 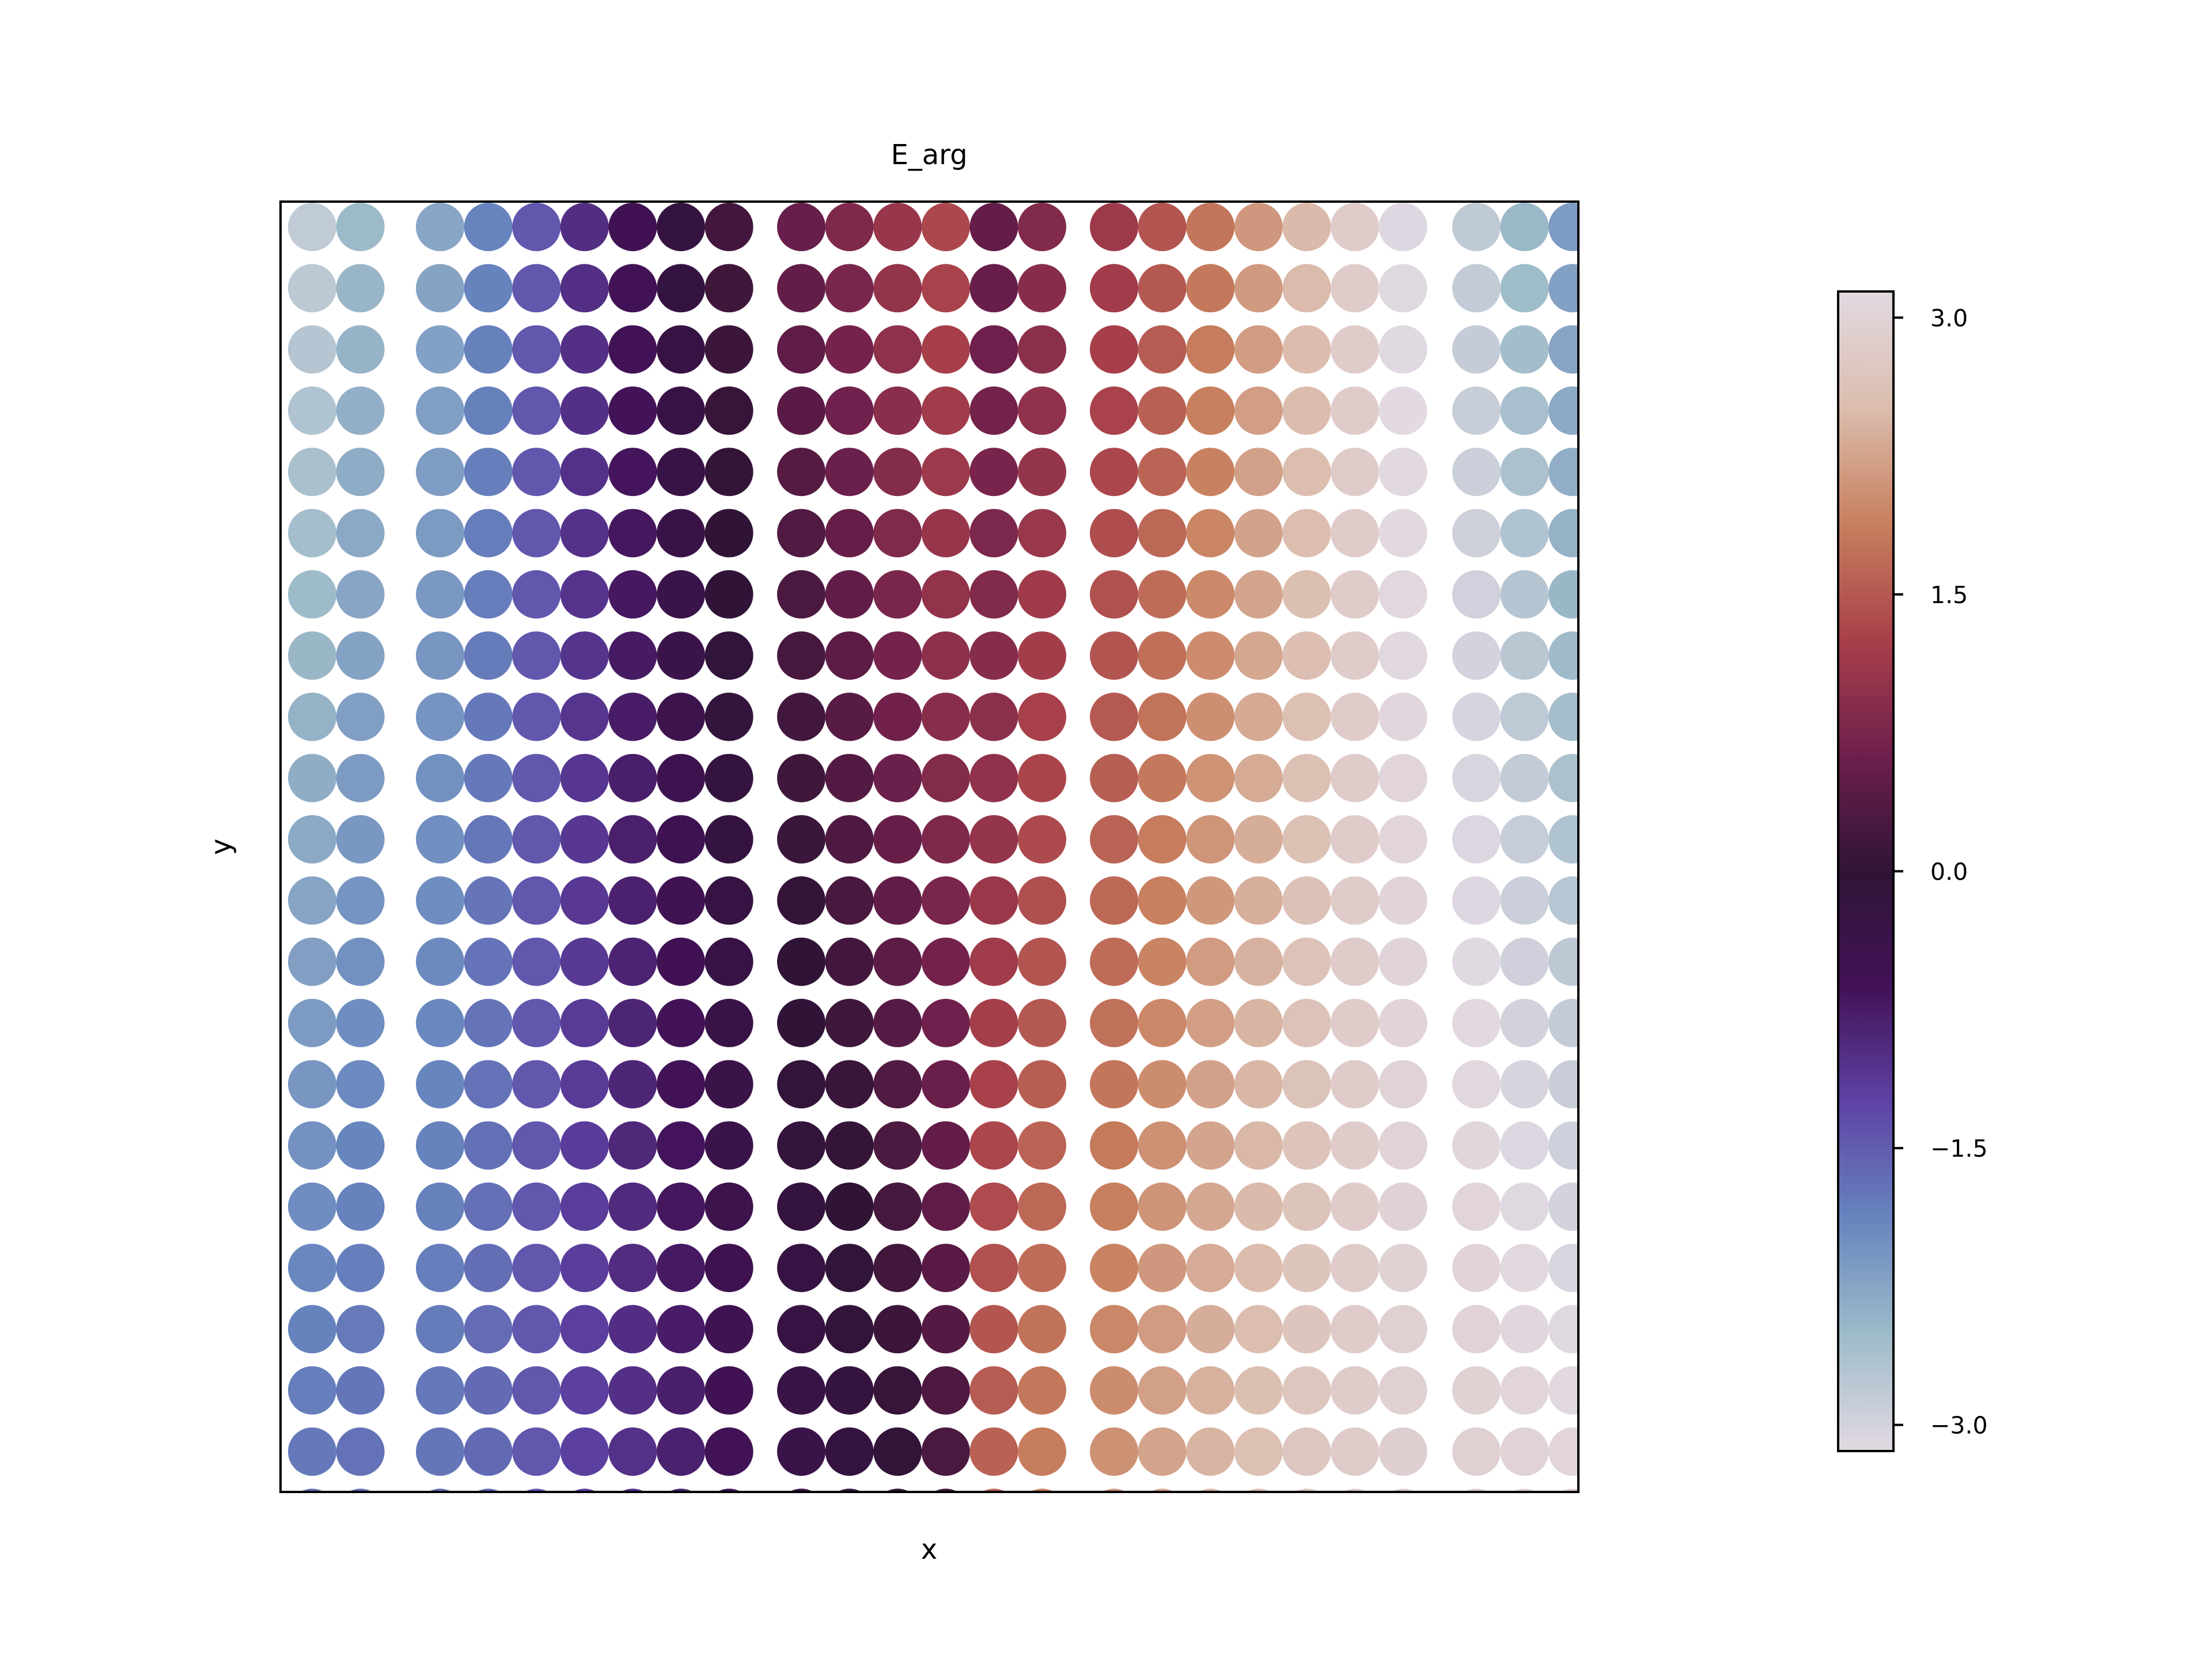 What do you see at coordinates (929, 155) in the screenshot?
I see `chart-title: E_arg` at bounding box center [929, 155].